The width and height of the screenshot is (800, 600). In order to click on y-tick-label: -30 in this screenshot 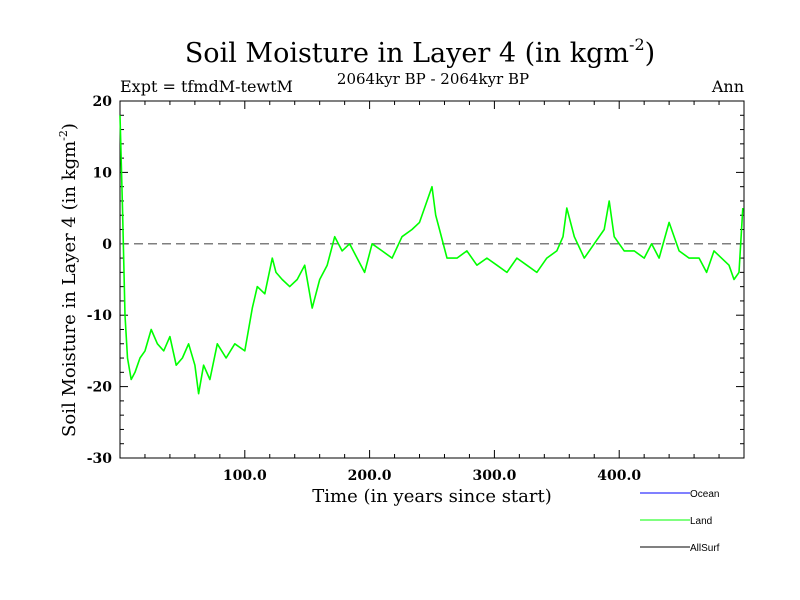, I will do `click(100, 459)`.